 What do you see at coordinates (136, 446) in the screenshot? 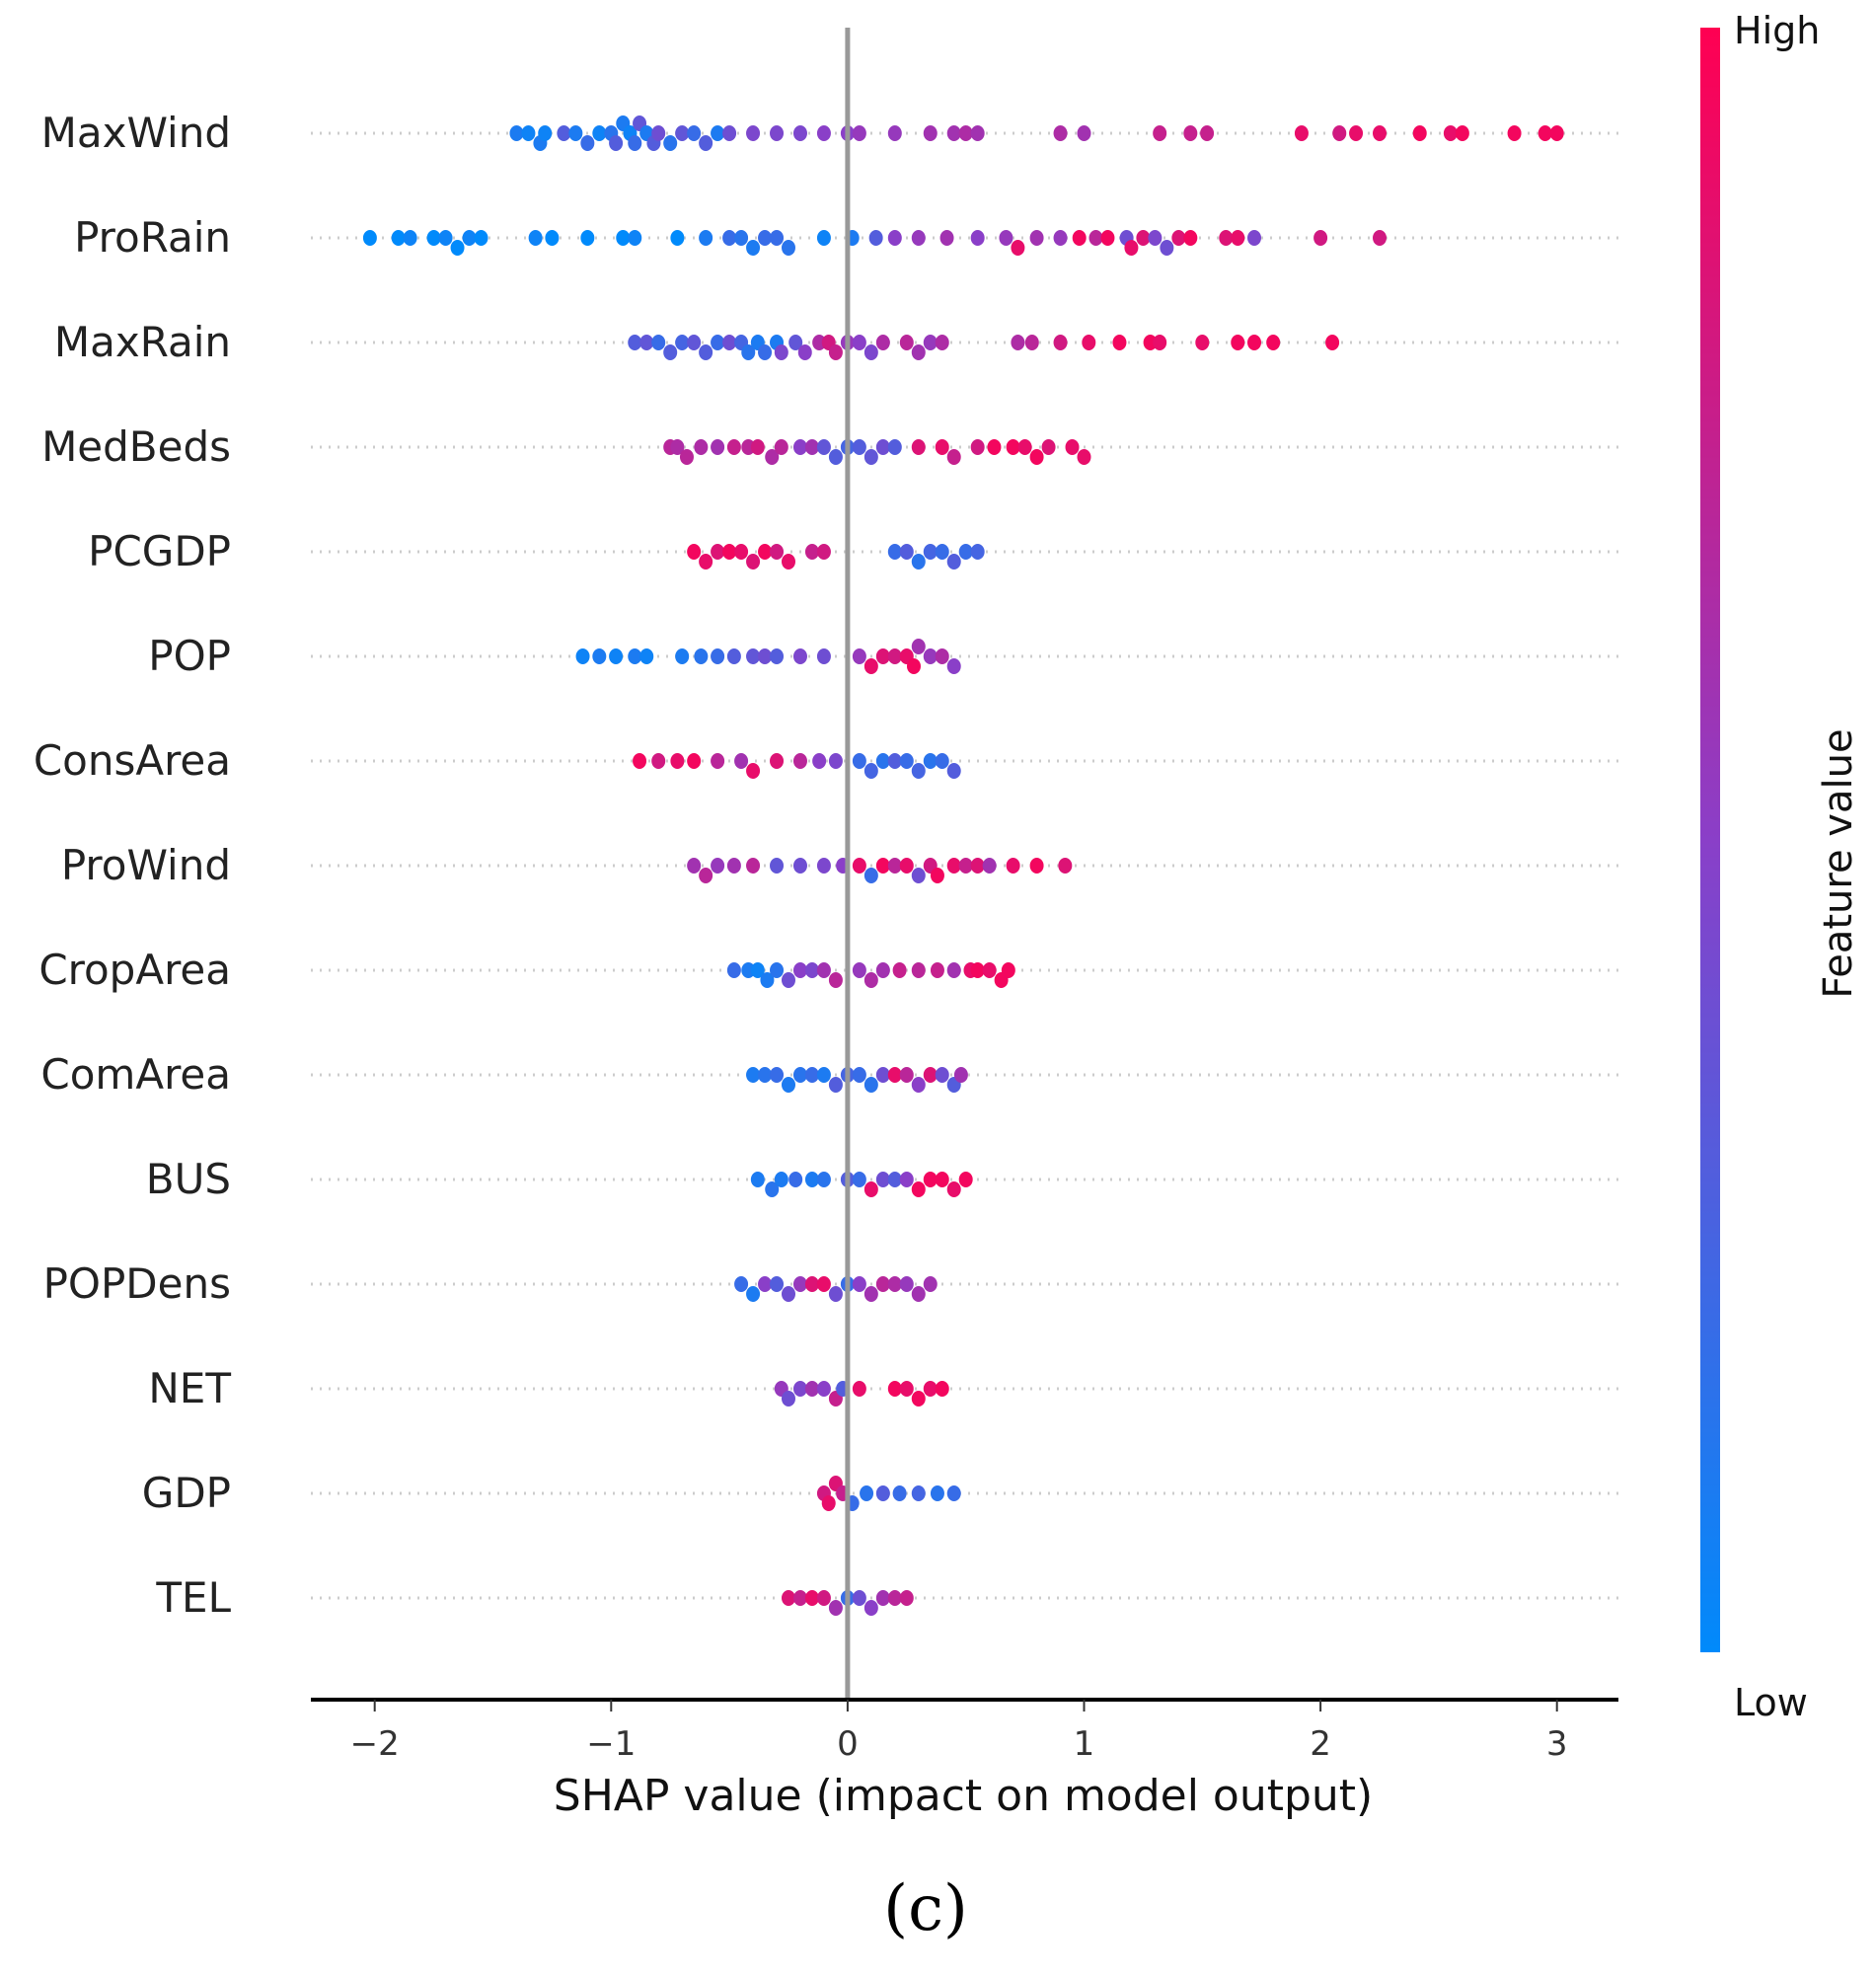
I see `feature-label: MedBeds` at bounding box center [136, 446].